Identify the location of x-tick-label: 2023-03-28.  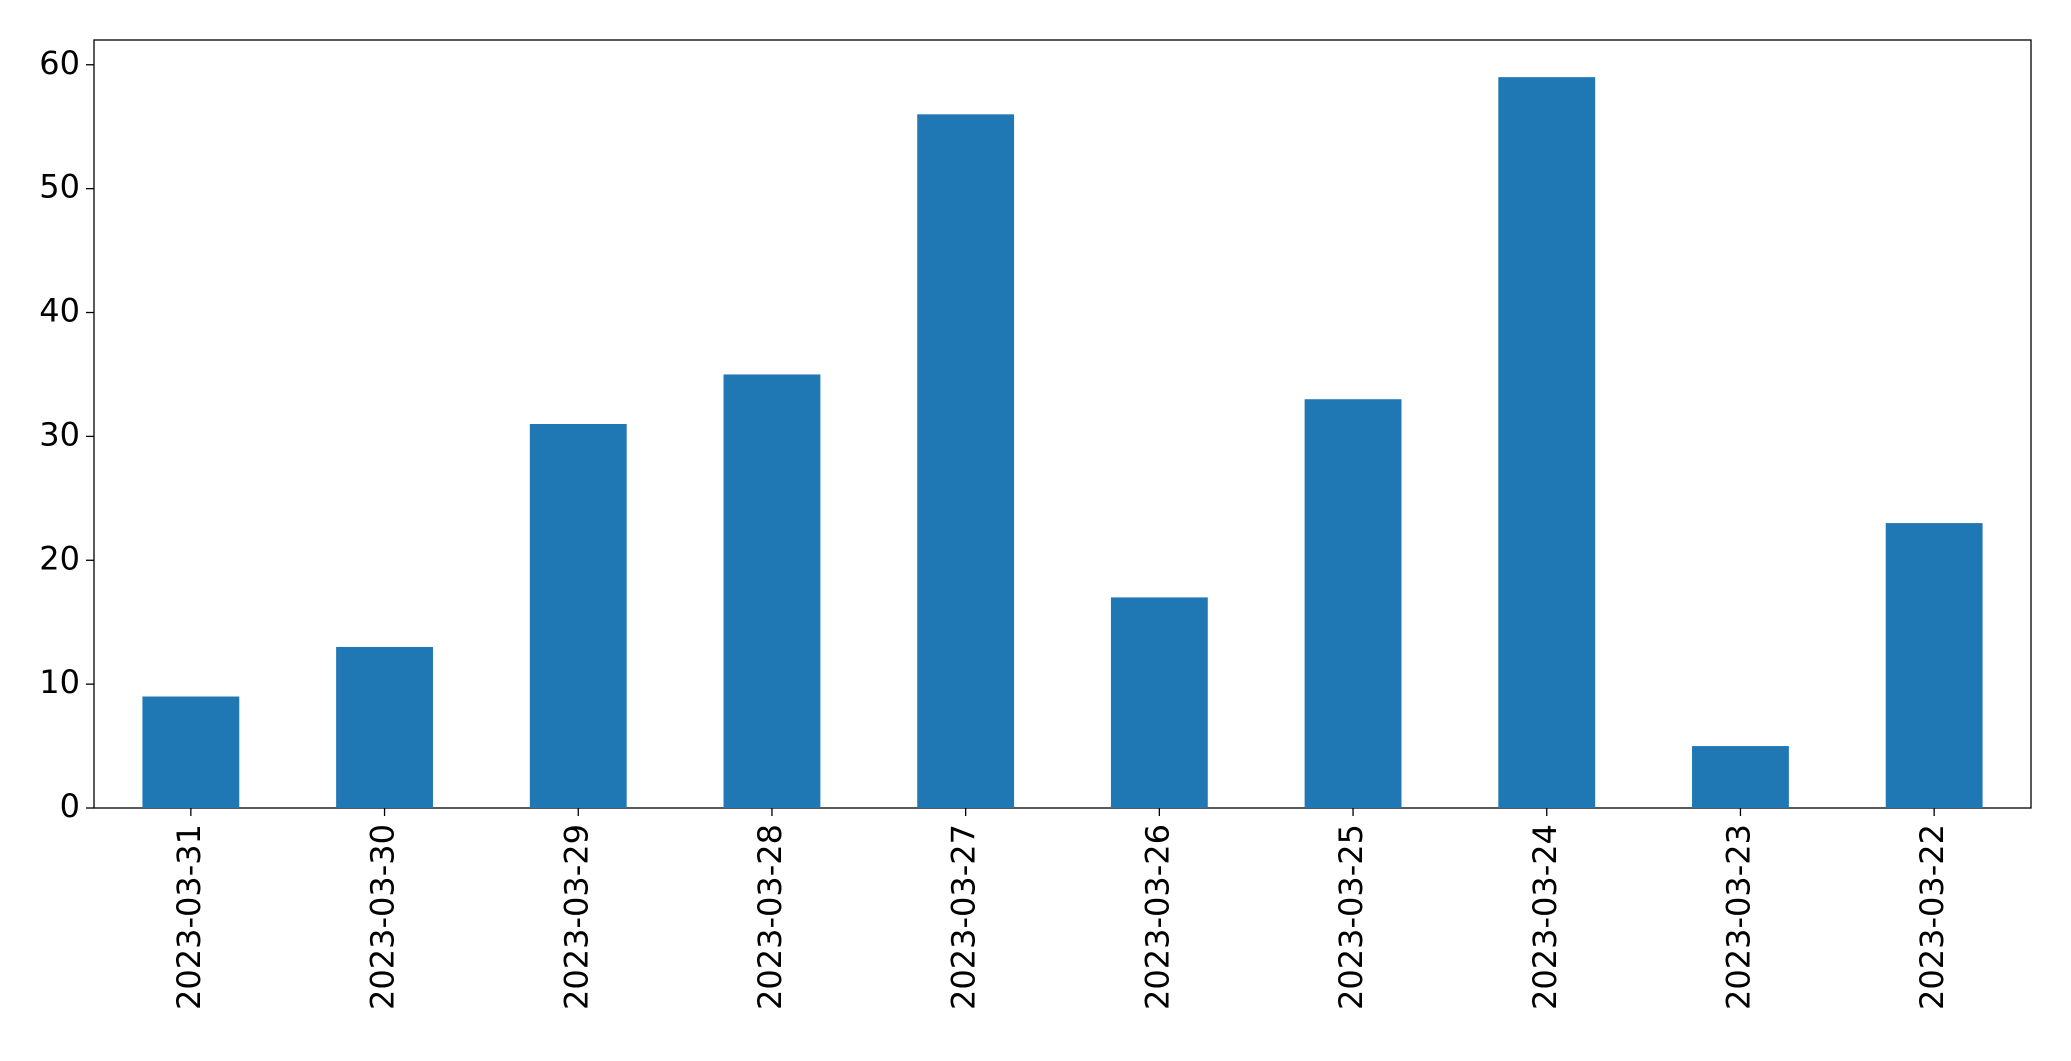
(770, 917).